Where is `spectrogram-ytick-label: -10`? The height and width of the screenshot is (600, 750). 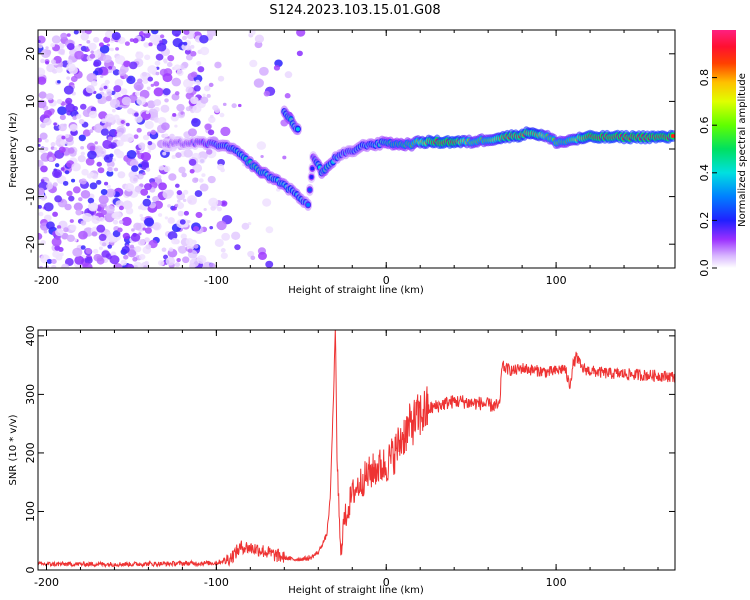
spectrogram-ytick-label: -10 is located at coordinates (30, 197).